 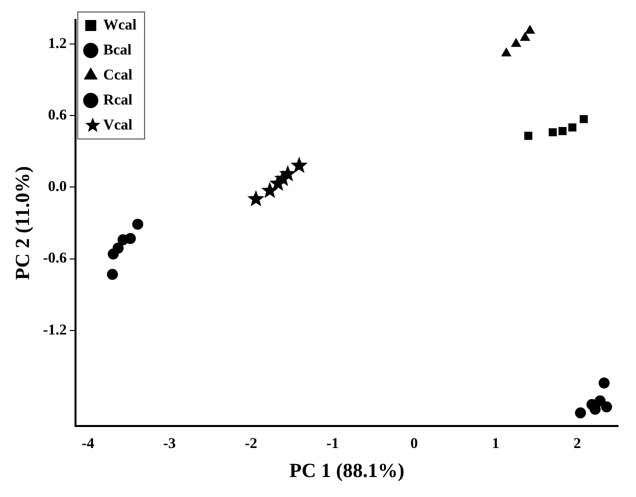 I want to click on x-tick-label: -4, so click(x=88, y=444).